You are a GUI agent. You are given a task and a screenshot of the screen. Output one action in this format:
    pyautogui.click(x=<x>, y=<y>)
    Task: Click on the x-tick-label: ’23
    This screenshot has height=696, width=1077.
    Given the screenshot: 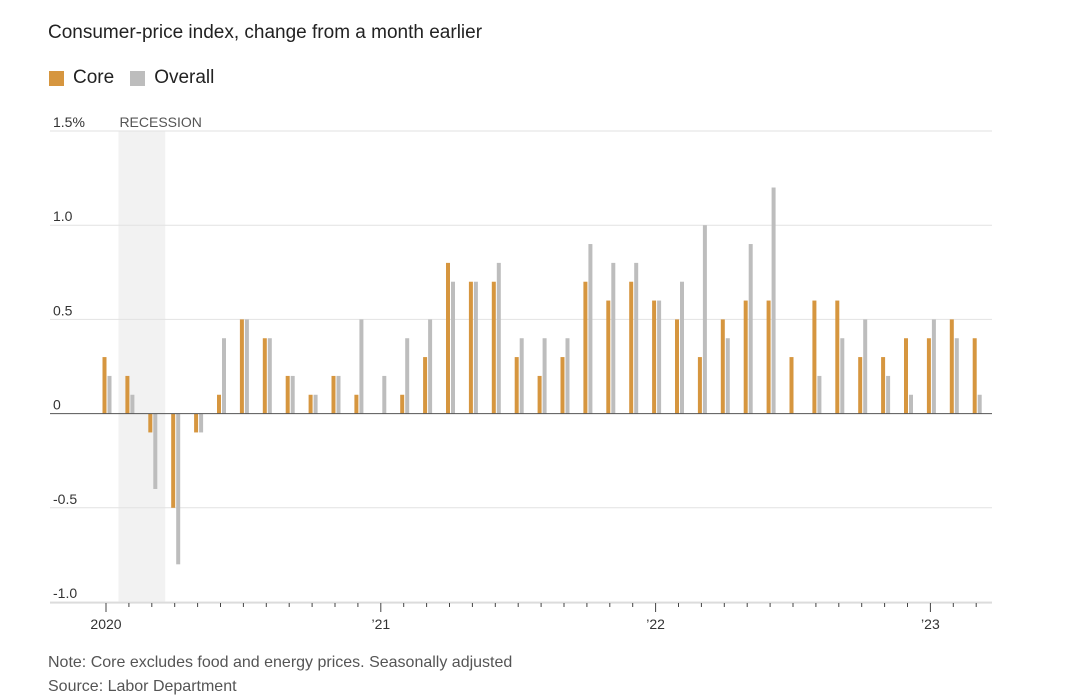 What is the action you would take?
    pyautogui.click(x=930, y=624)
    